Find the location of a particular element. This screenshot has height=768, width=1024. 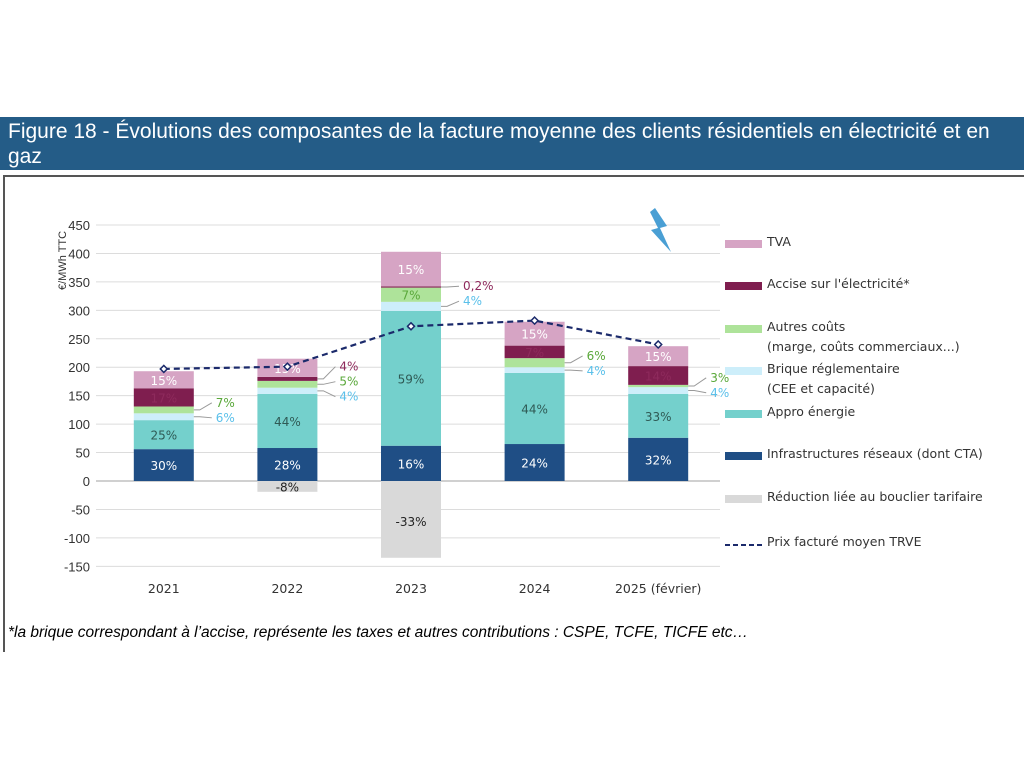

x-tick-label: 2022 is located at coordinates (287, 588).